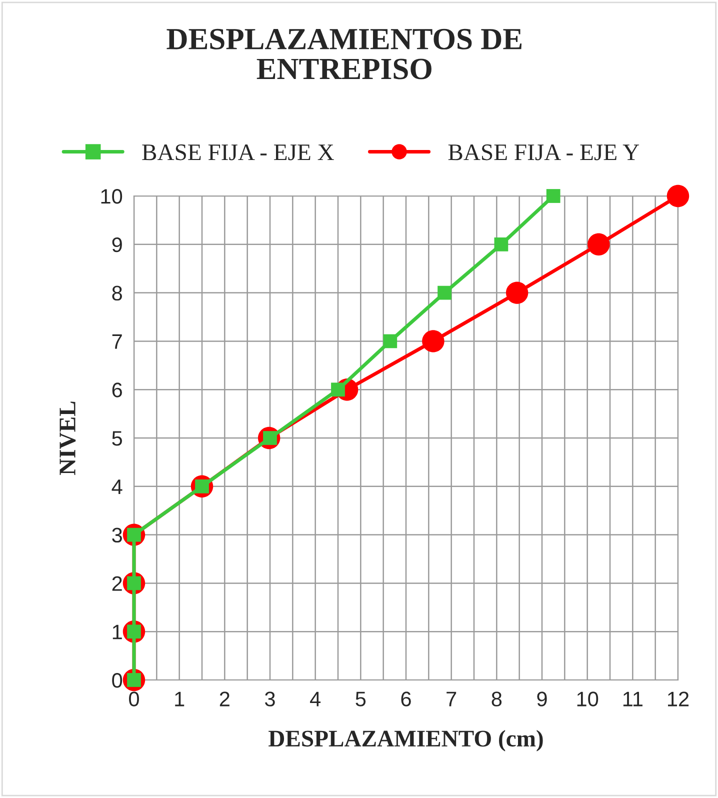  Describe the element at coordinates (117, 341) in the screenshot. I see `y-tick-label: 7` at that location.